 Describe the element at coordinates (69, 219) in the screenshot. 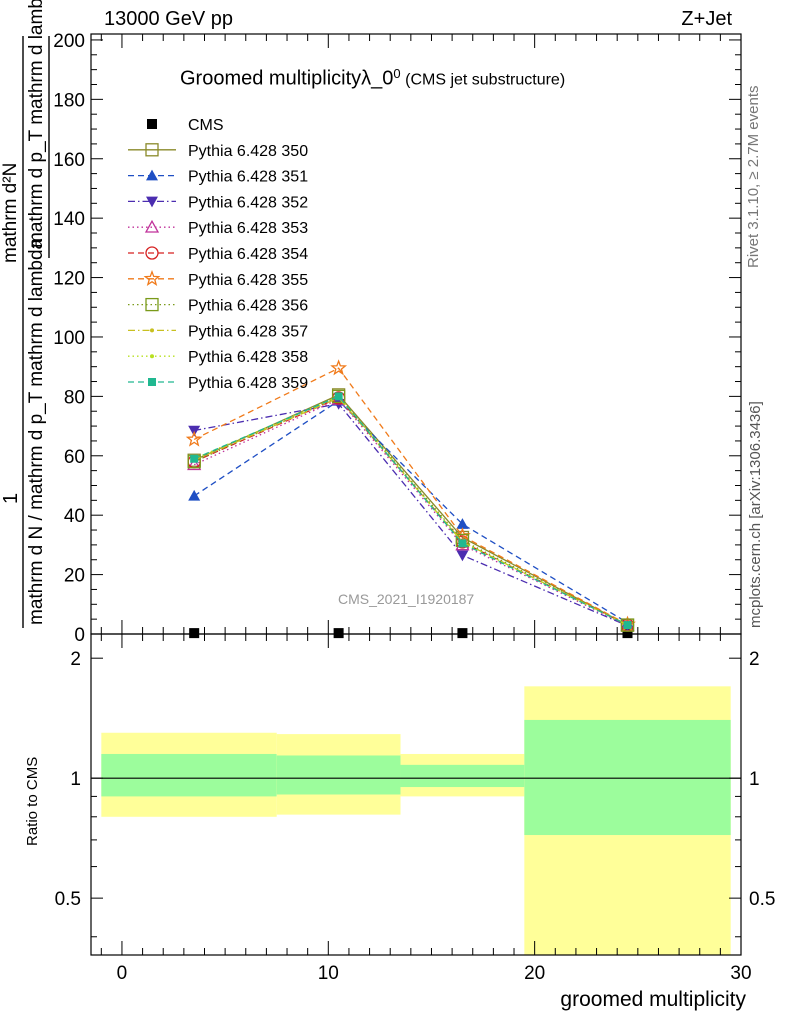

I see `y-tick-label: 140` at that location.